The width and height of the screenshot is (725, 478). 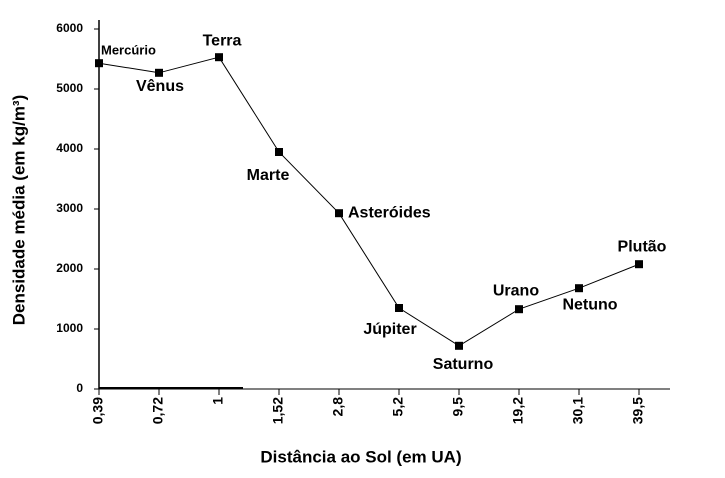 I want to click on point-label: Saturno, so click(x=463, y=364).